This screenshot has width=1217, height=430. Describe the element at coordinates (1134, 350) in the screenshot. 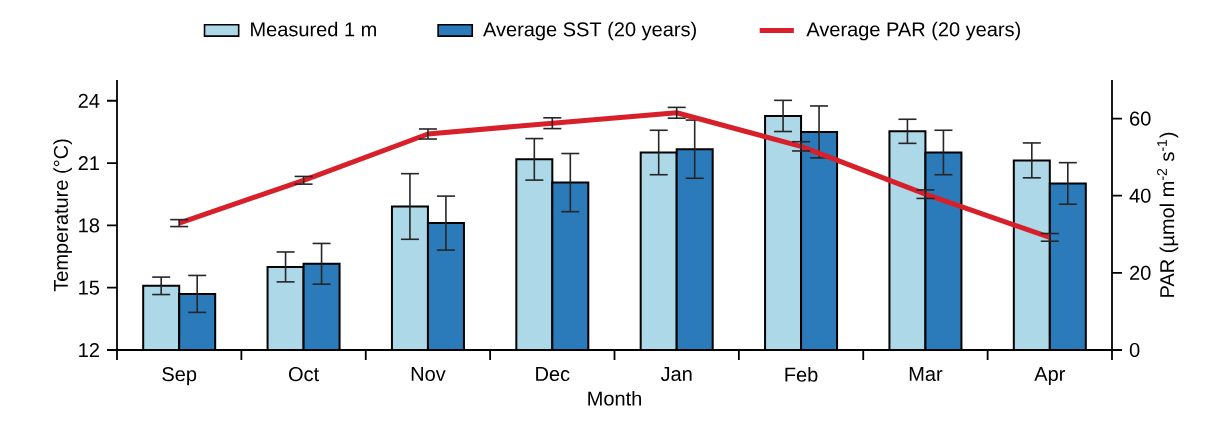

I see `y2-tick-label: 0` at that location.